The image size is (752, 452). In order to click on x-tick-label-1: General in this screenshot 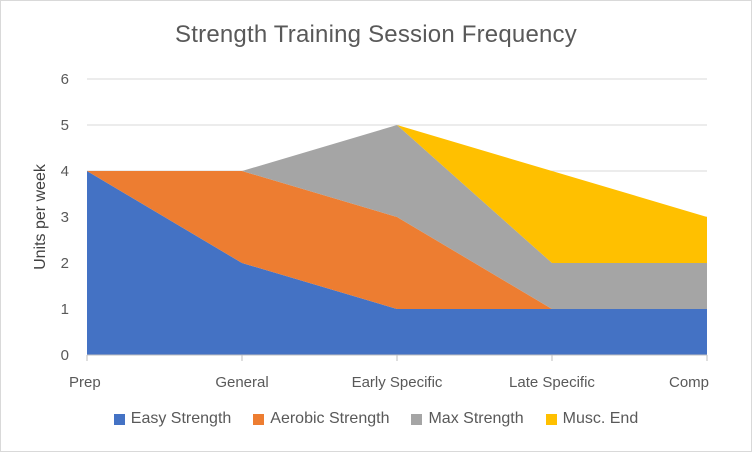, I will do `click(241, 382)`.